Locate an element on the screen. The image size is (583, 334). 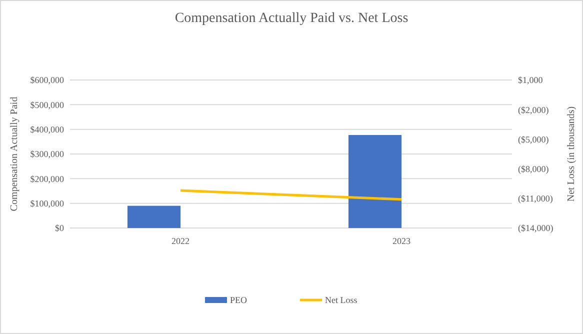
x-tick-label: 2023 is located at coordinates (401, 241).